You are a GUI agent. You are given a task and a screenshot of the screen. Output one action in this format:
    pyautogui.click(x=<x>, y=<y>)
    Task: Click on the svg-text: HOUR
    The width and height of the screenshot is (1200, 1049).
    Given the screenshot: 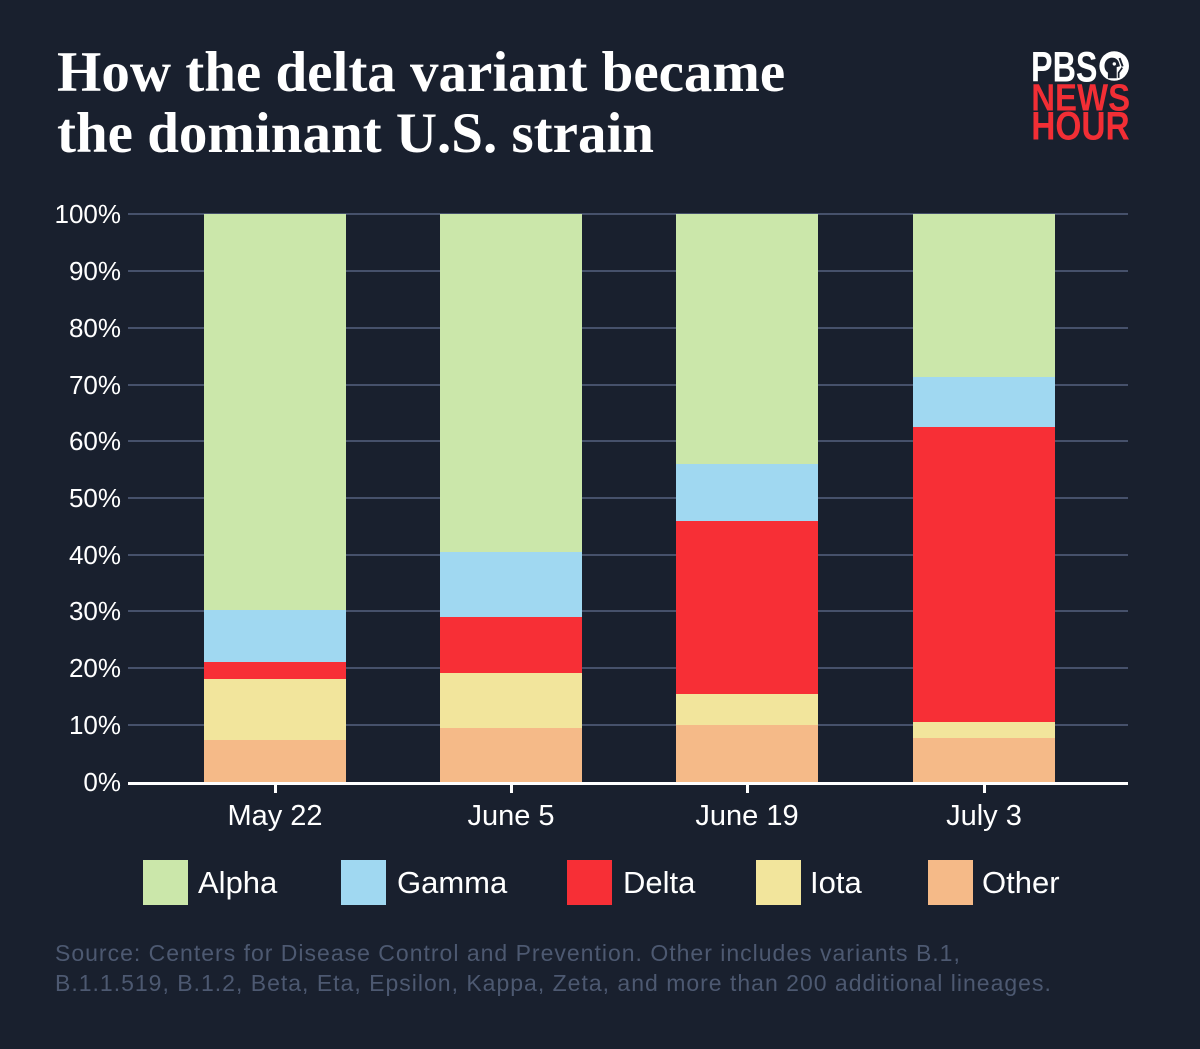 What is the action you would take?
    pyautogui.click(x=1081, y=125)
    